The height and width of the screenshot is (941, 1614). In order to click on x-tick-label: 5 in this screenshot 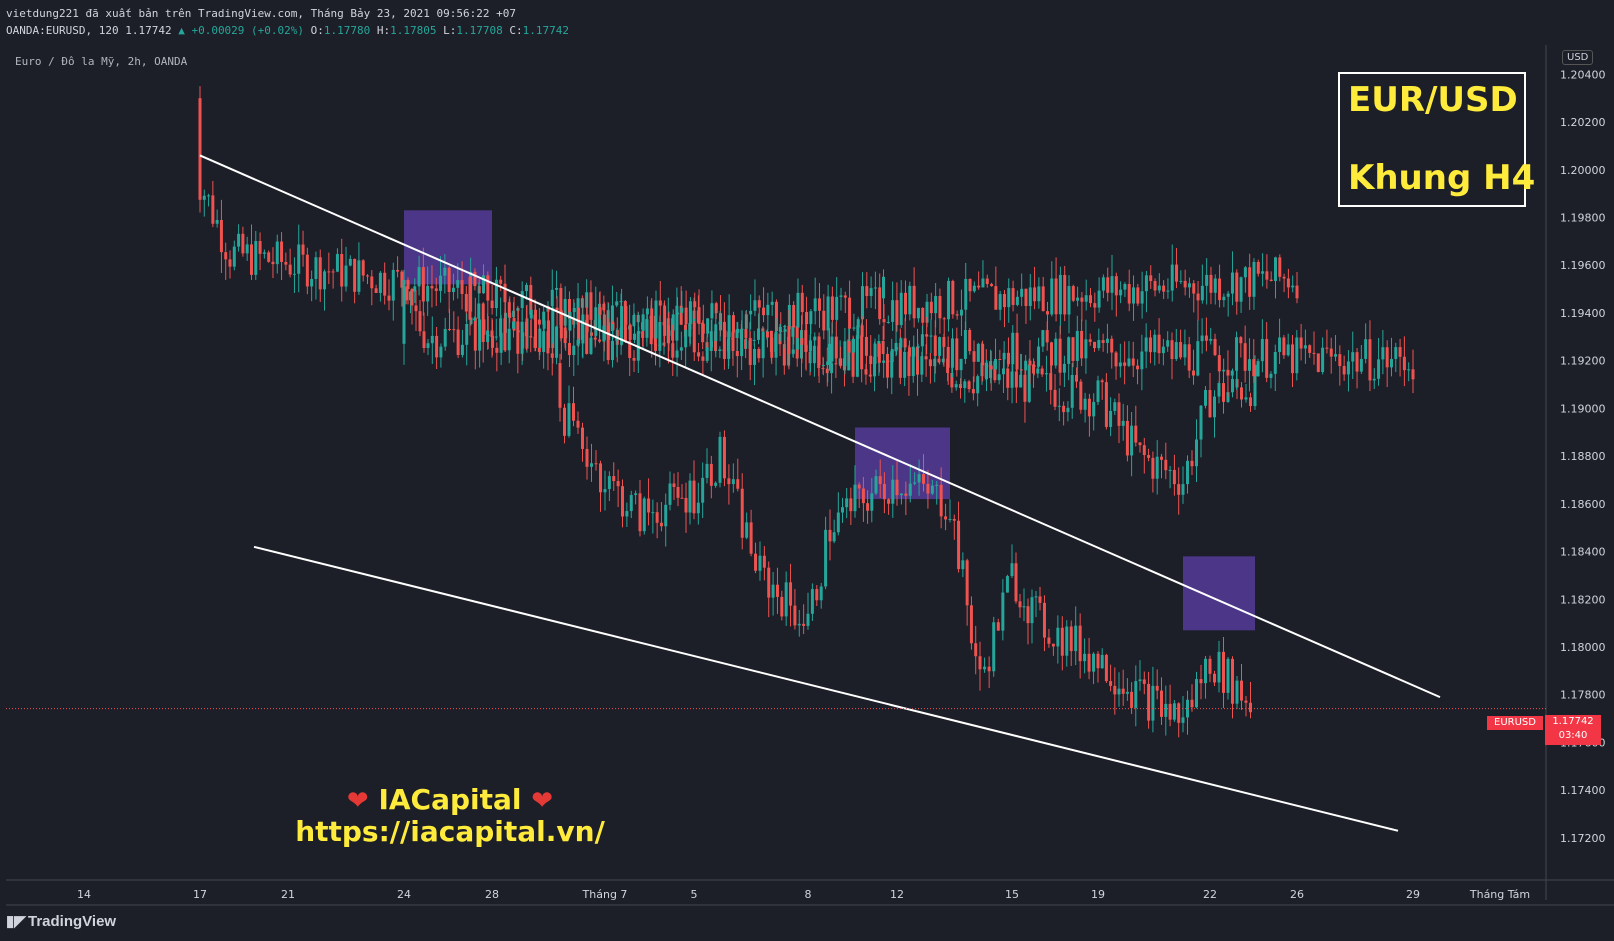, I will do `click(694, 894)`.